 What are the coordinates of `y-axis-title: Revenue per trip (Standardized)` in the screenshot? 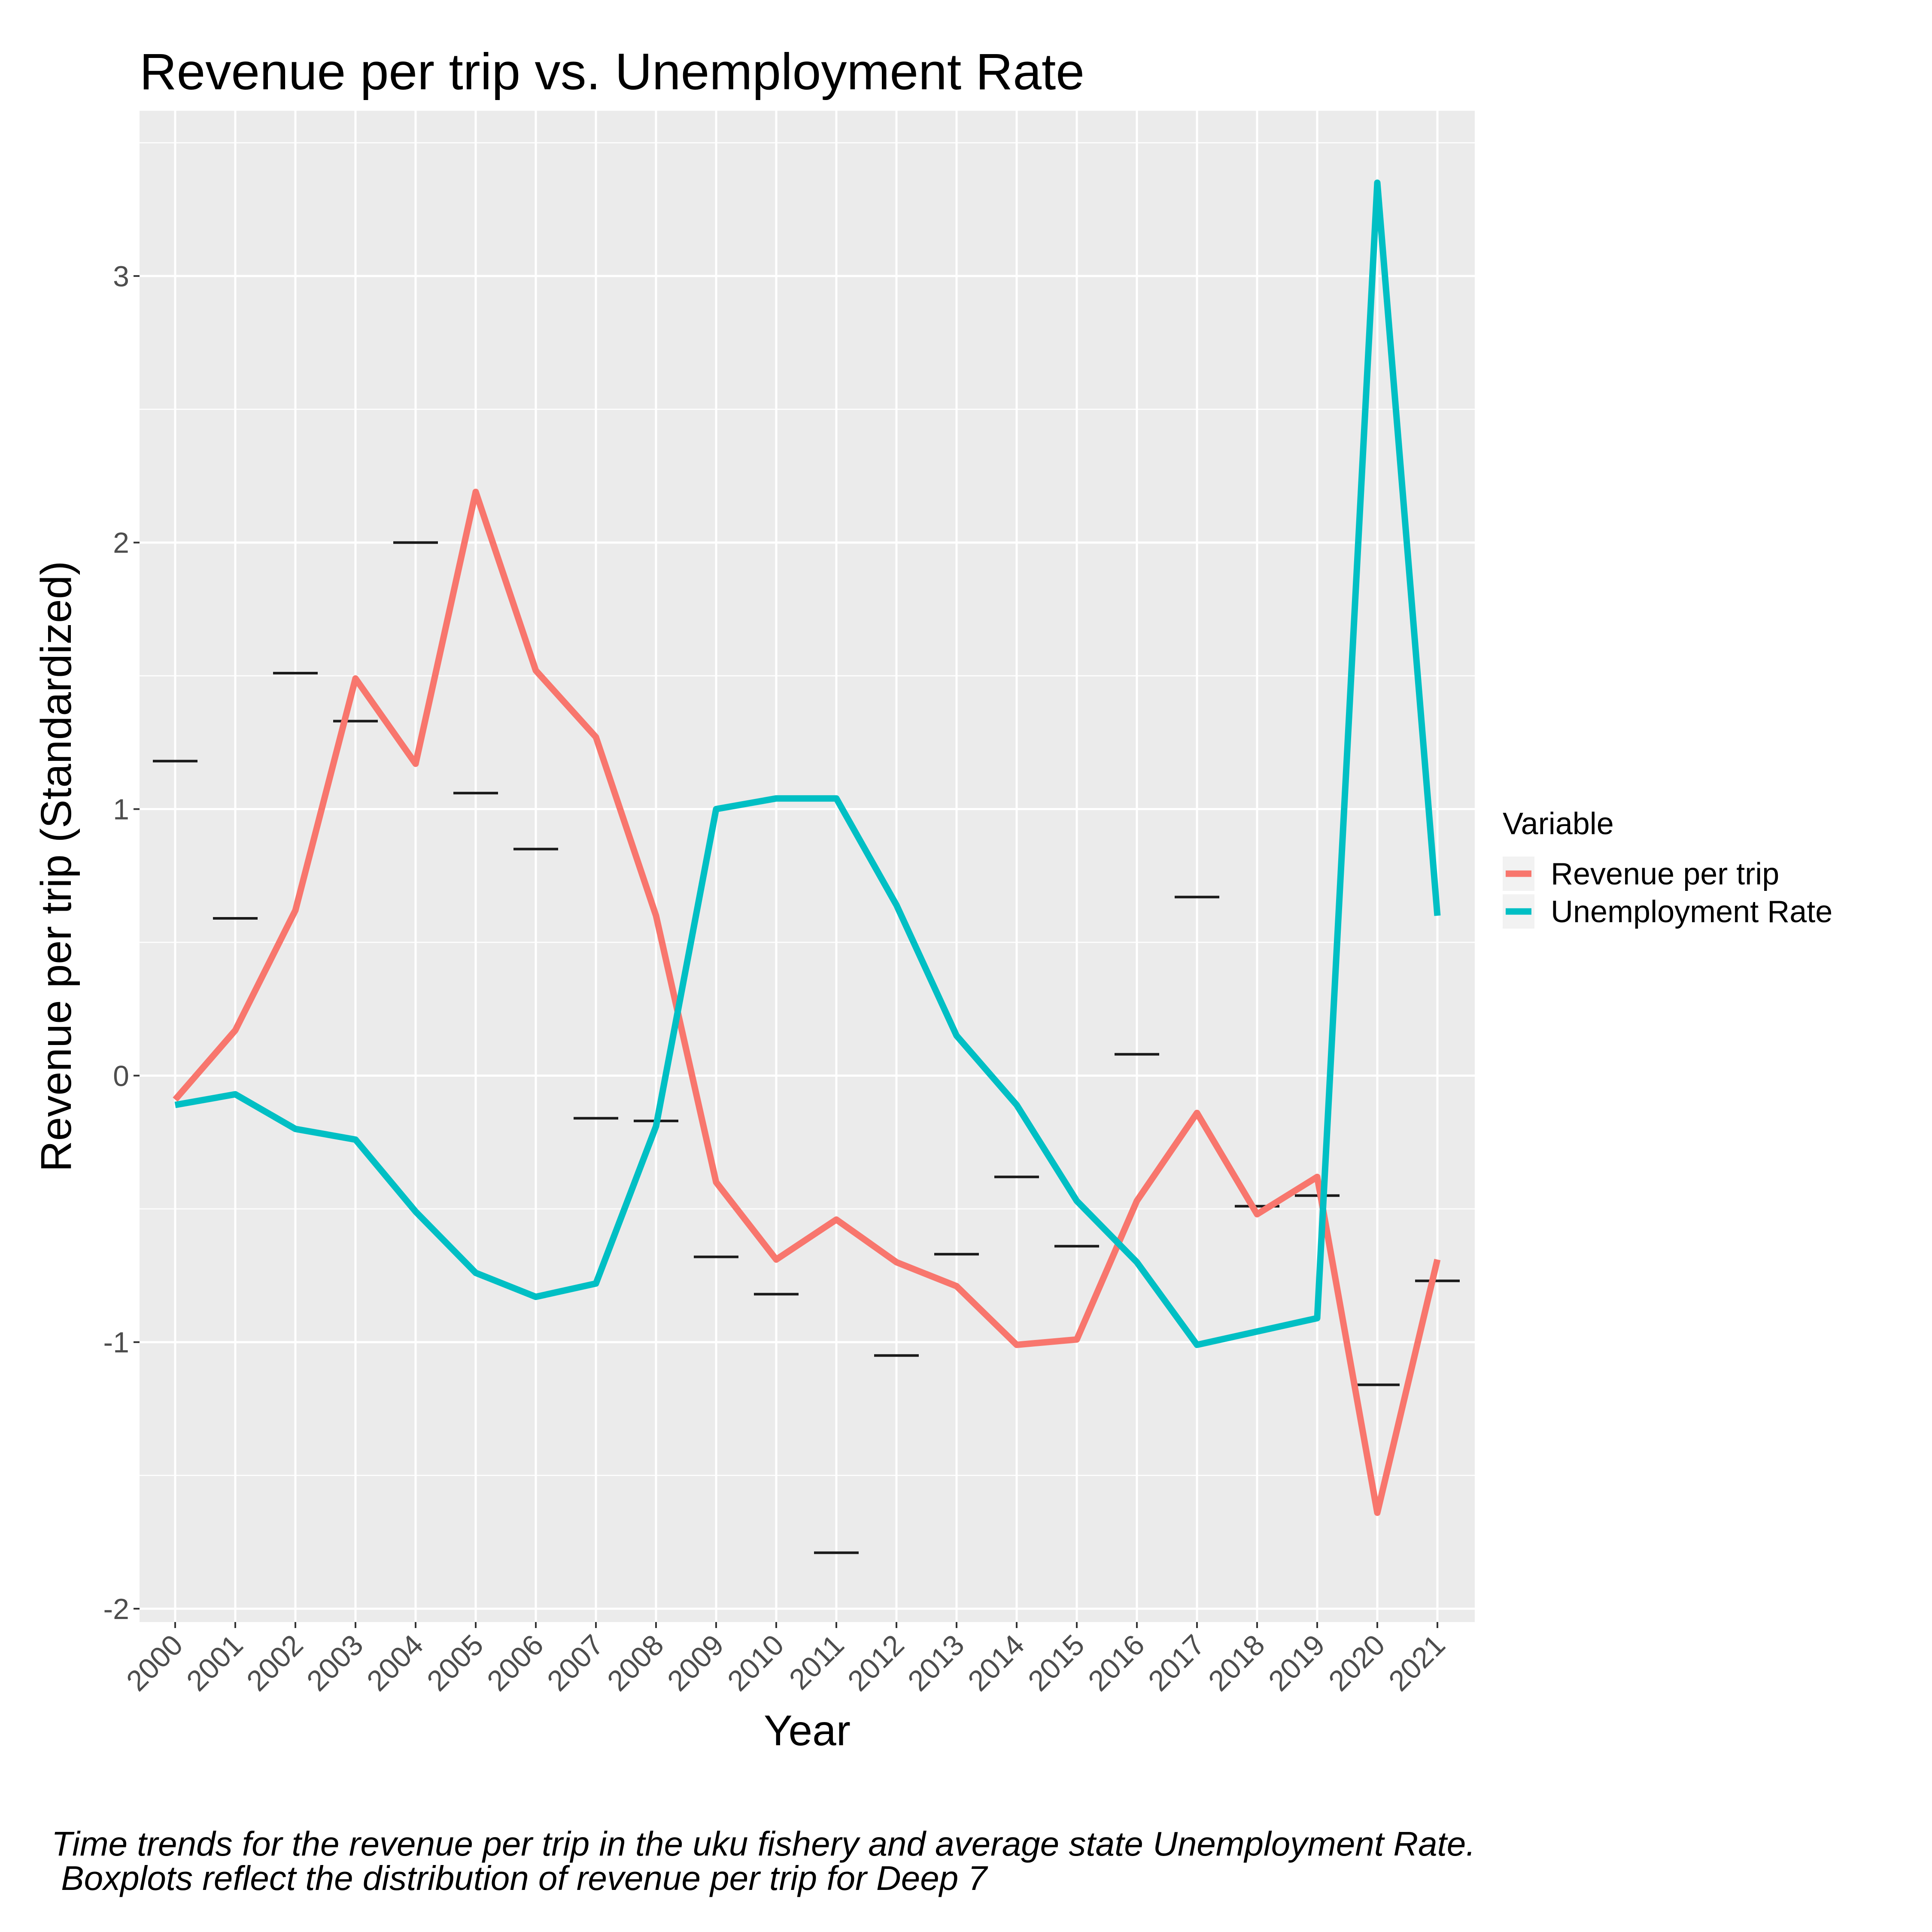 It's located at (56, 867).